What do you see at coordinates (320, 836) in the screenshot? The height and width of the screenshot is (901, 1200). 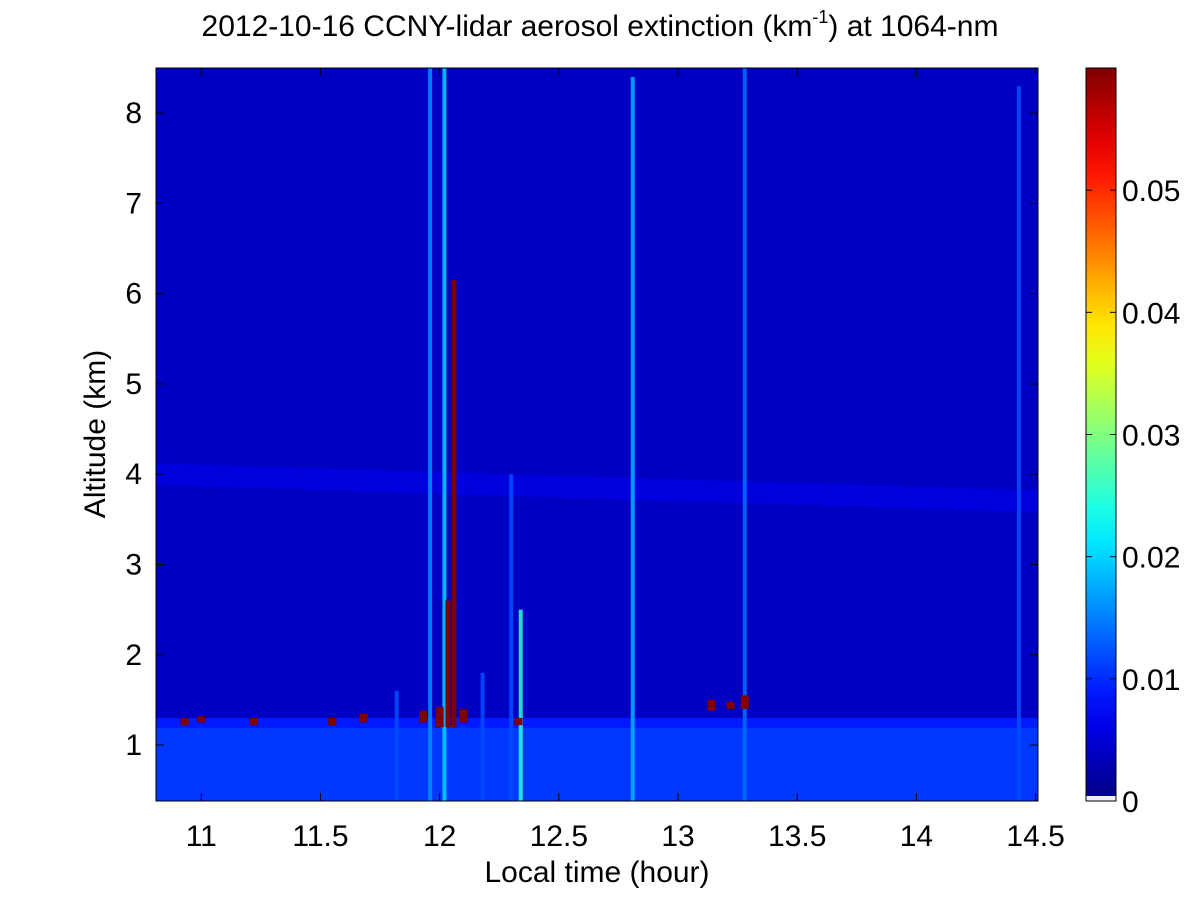 I see `x-tick-label: 11.5` at bounding box center [320, 836].